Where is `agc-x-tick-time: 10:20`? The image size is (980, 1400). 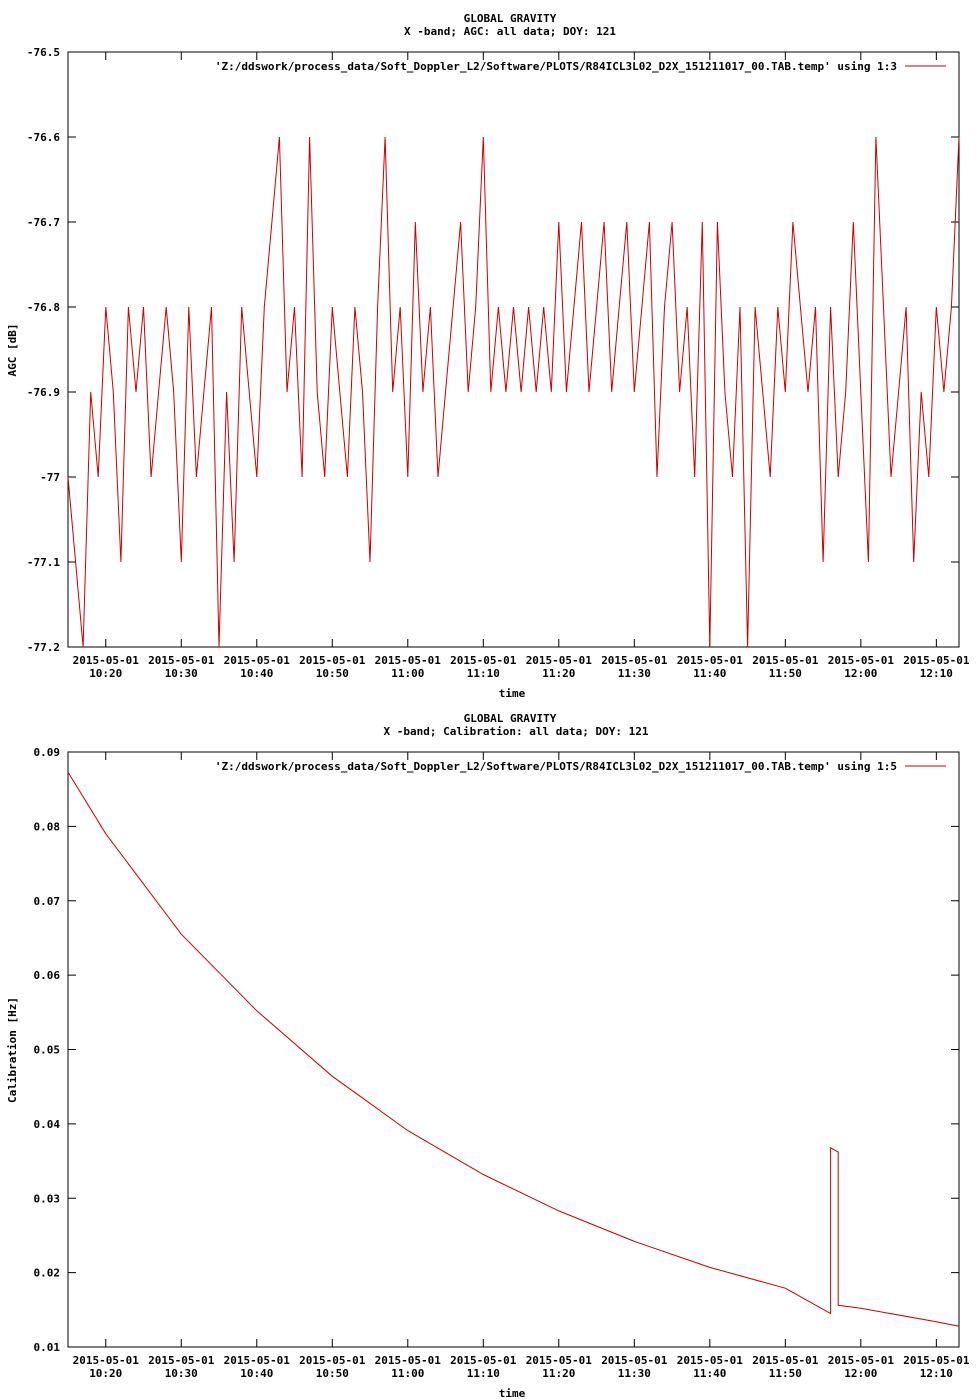 agc-x-tick-time: 10:20 is located at coordinates (105, 673).